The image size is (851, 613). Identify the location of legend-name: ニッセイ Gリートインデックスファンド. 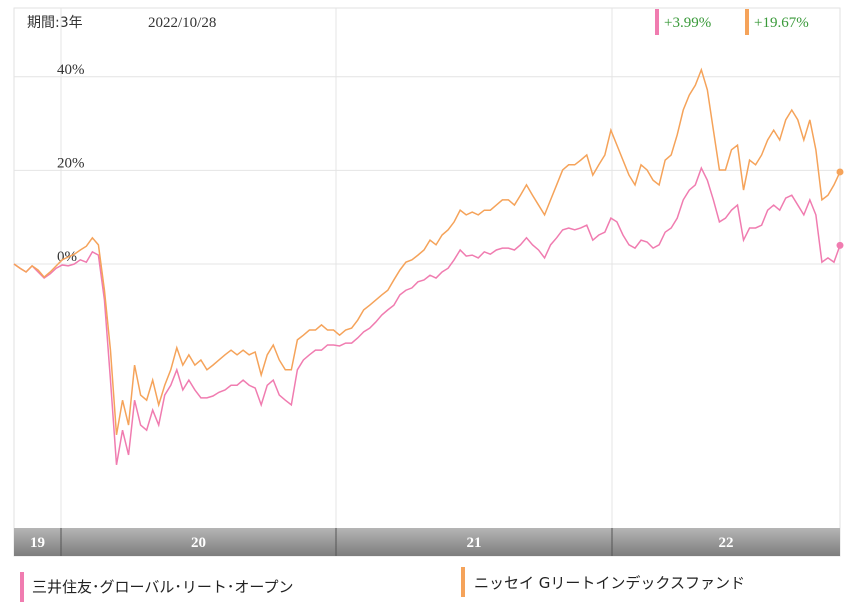
(609, 583).